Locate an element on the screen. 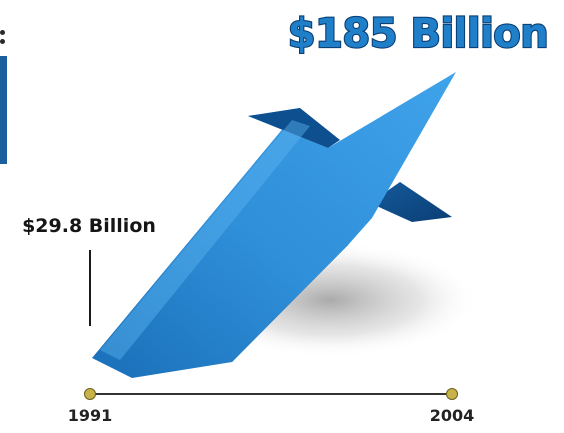 This screenshot has height=433, width=564. start-value-label: $29.8 Billion is located at coordinates (89, 226).